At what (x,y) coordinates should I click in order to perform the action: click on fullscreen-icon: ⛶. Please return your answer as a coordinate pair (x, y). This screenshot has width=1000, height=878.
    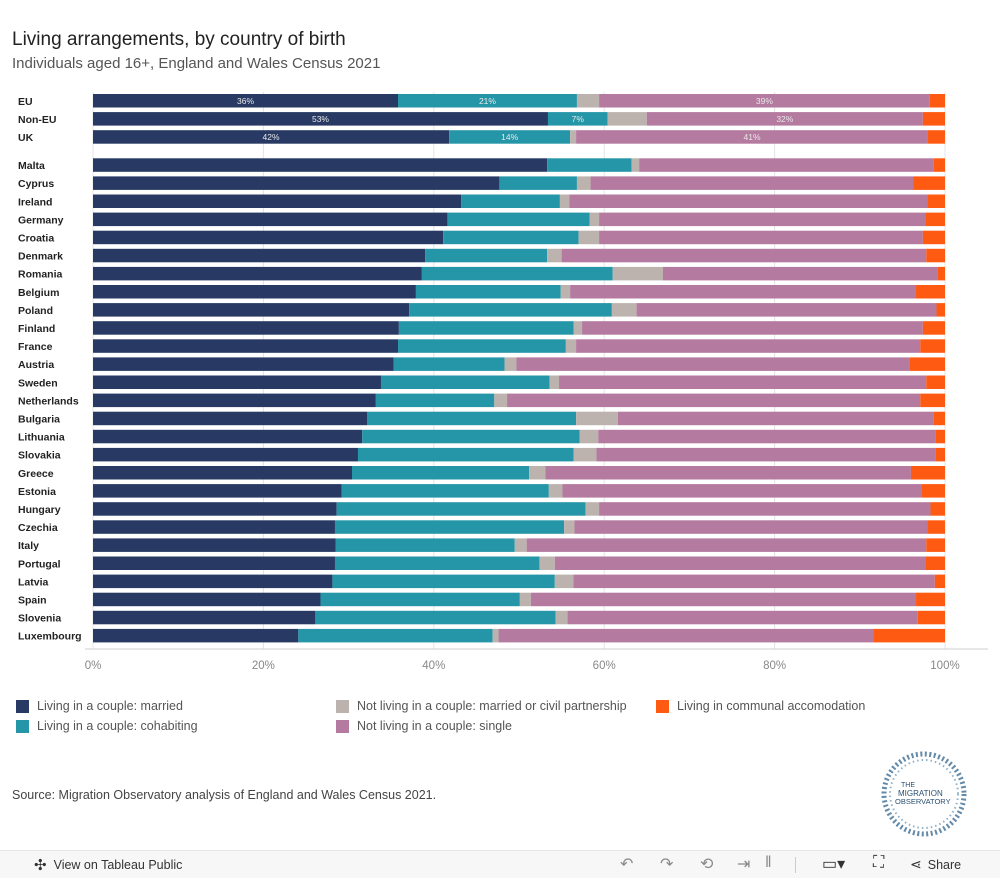
    Looking at the image, I should click on (879, 862).